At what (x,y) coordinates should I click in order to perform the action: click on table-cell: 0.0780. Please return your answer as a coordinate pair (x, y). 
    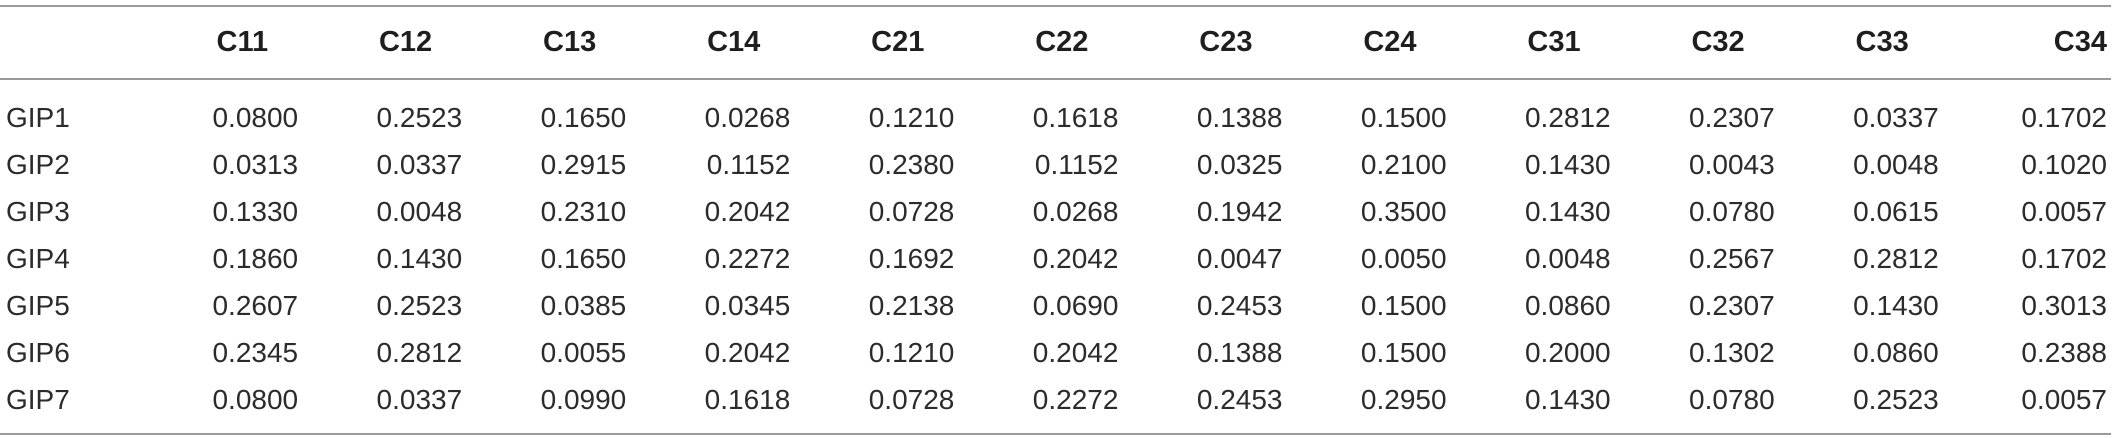
    Looking at the image, I should click on (1732, 211).